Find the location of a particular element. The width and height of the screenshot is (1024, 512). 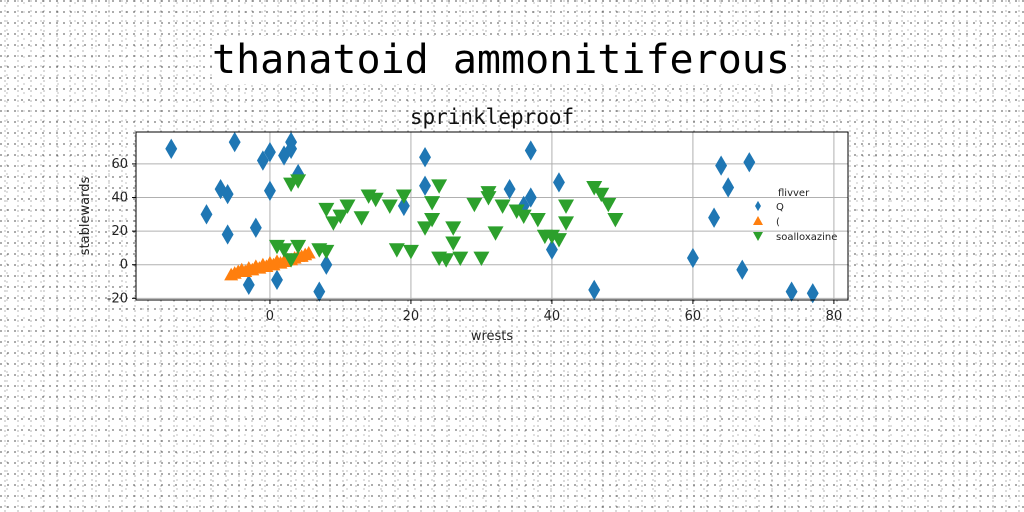

y-tick-label: 20 is located at coordinates (119, 231).